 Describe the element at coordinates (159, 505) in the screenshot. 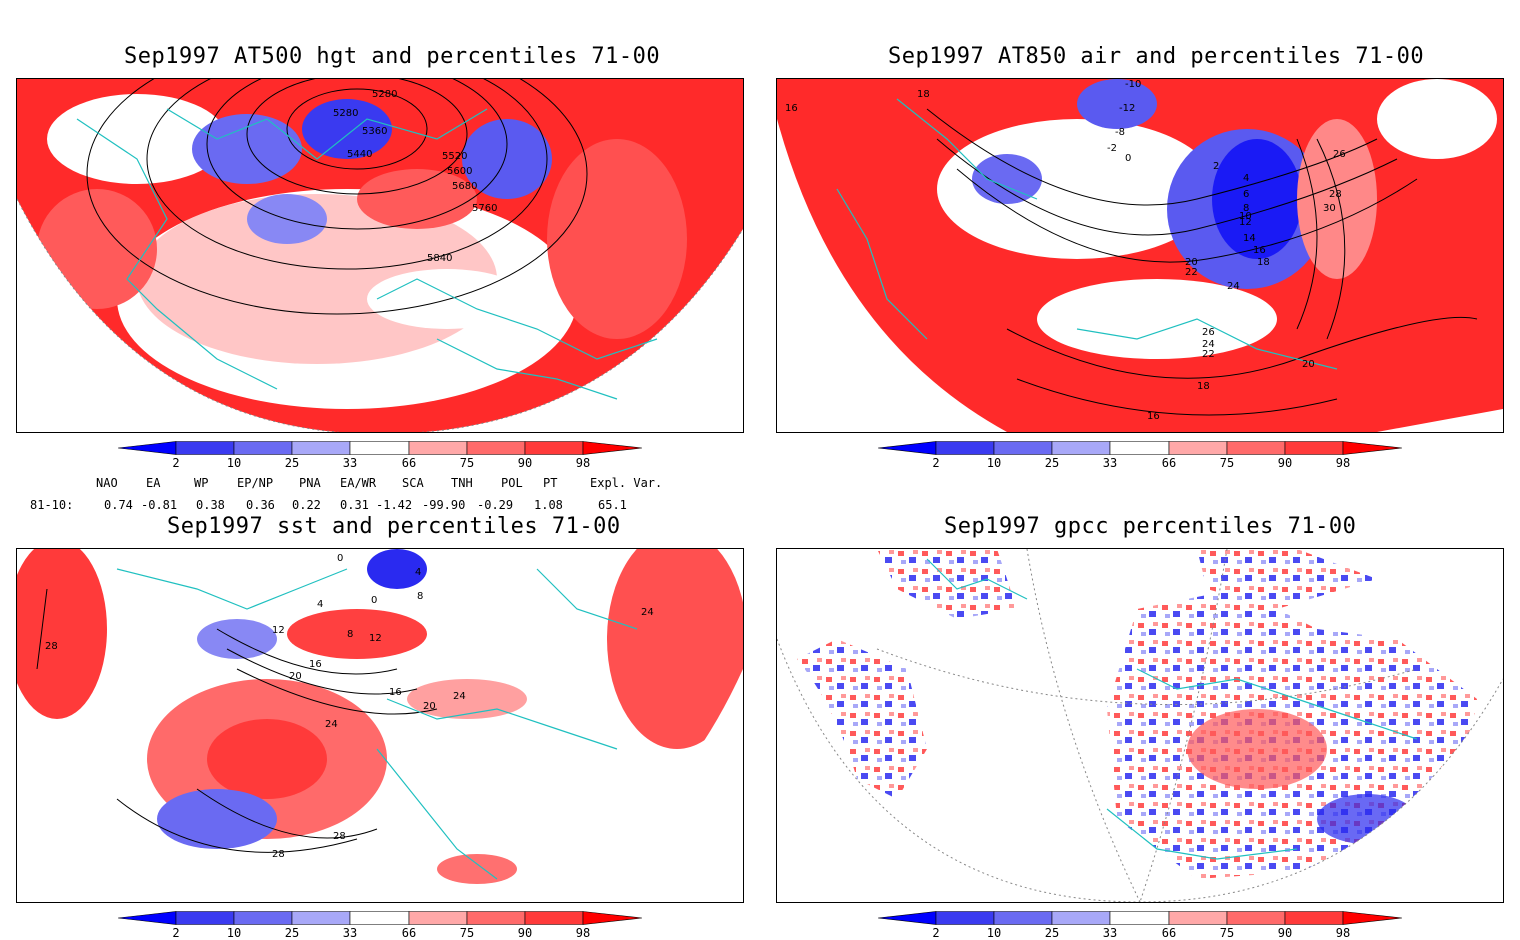

I see `index-value: -0.81` at that location.